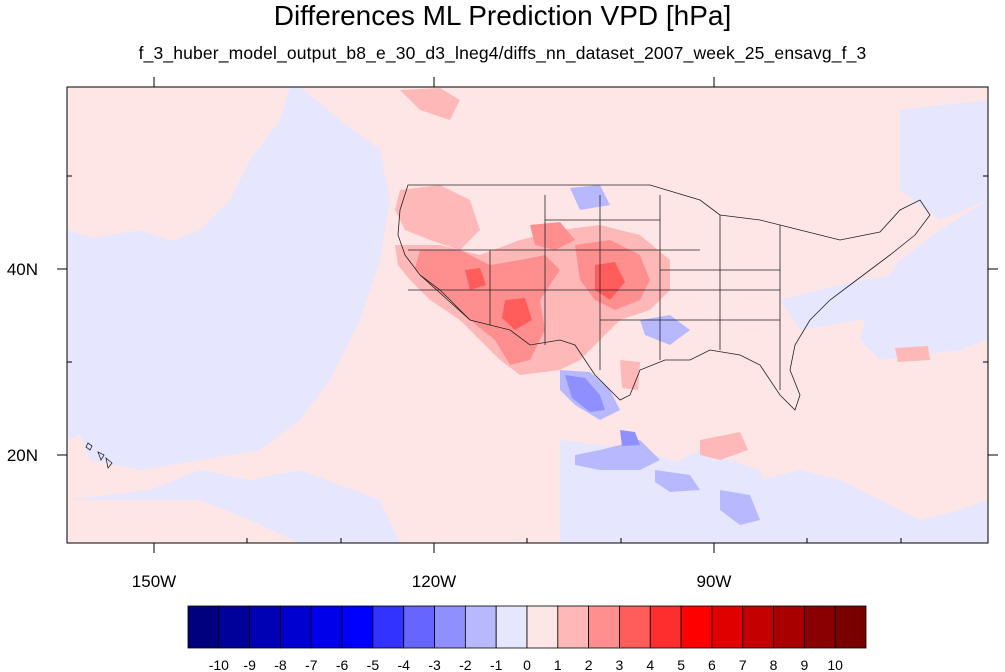  I want to click on colorbar-label: -7, so click(311, 664).